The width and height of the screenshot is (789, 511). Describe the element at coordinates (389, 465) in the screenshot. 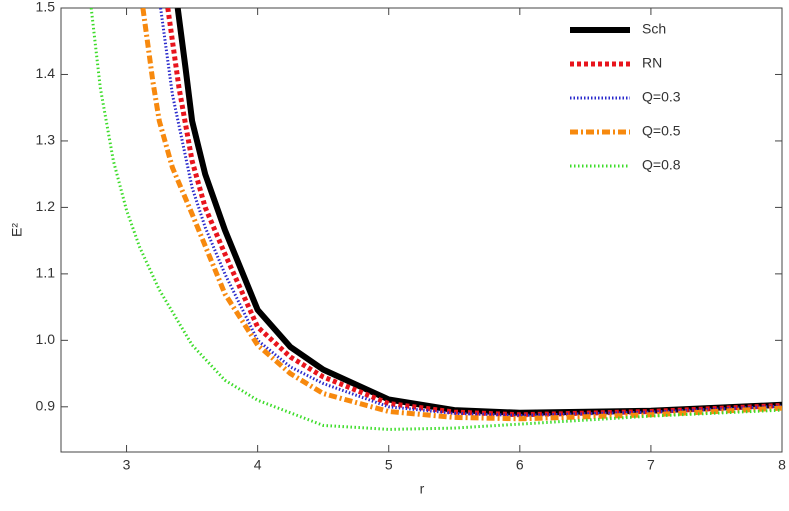

I see `x-tick-label: 5` at that location.